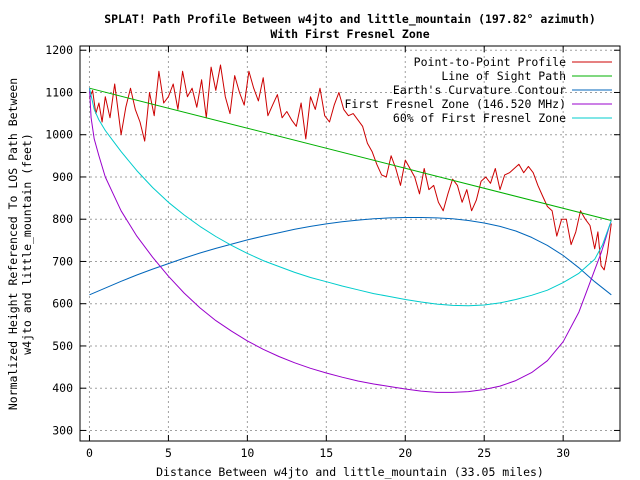 This screenshot has height=480, width=640. Describe the element at coordinates (479, 90) in the screenshot. I see `legend-label: Earth's Curvature Contour` at that location.